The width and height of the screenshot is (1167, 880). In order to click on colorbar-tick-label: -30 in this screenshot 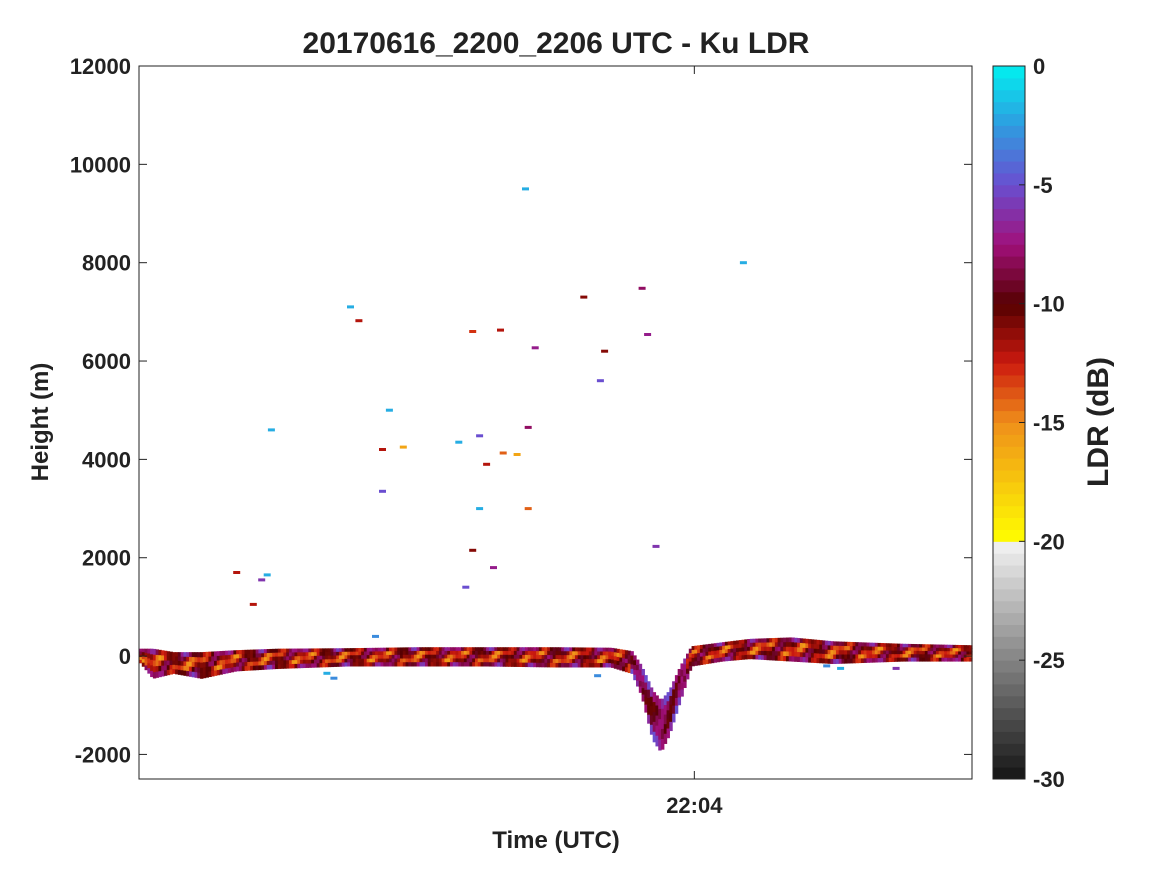, I will do `click(1049, 779)`.